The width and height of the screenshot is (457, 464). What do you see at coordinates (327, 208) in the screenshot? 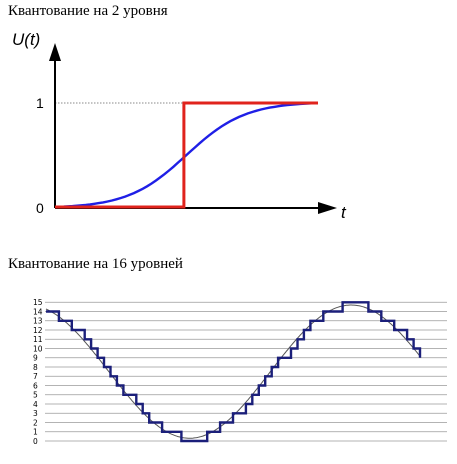
I see `x-axis-arrow` at bounding box center [327, 208].